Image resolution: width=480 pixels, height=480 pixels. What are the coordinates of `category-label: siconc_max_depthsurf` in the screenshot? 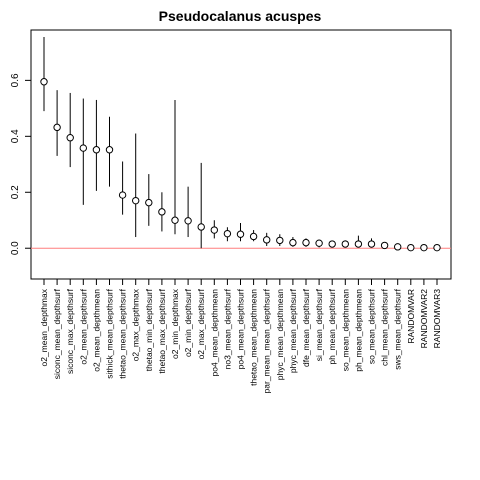 It's located at (70, 331).